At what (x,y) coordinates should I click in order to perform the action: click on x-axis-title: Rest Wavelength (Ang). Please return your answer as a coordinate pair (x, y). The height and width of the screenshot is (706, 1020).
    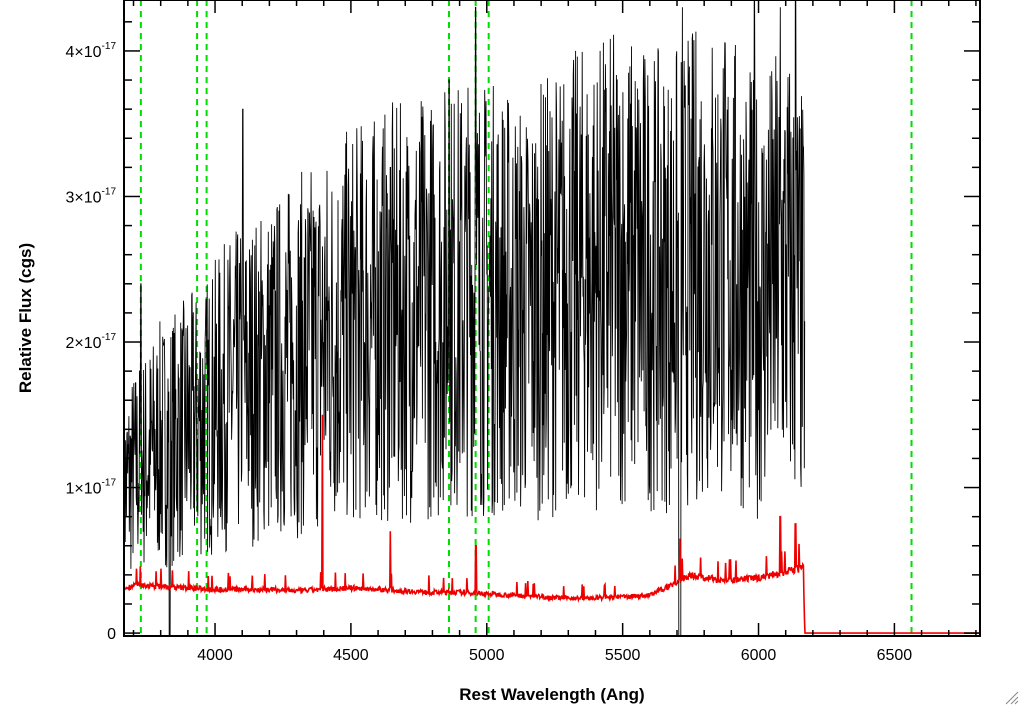
    Looking at the image, I should click on (551, 694).